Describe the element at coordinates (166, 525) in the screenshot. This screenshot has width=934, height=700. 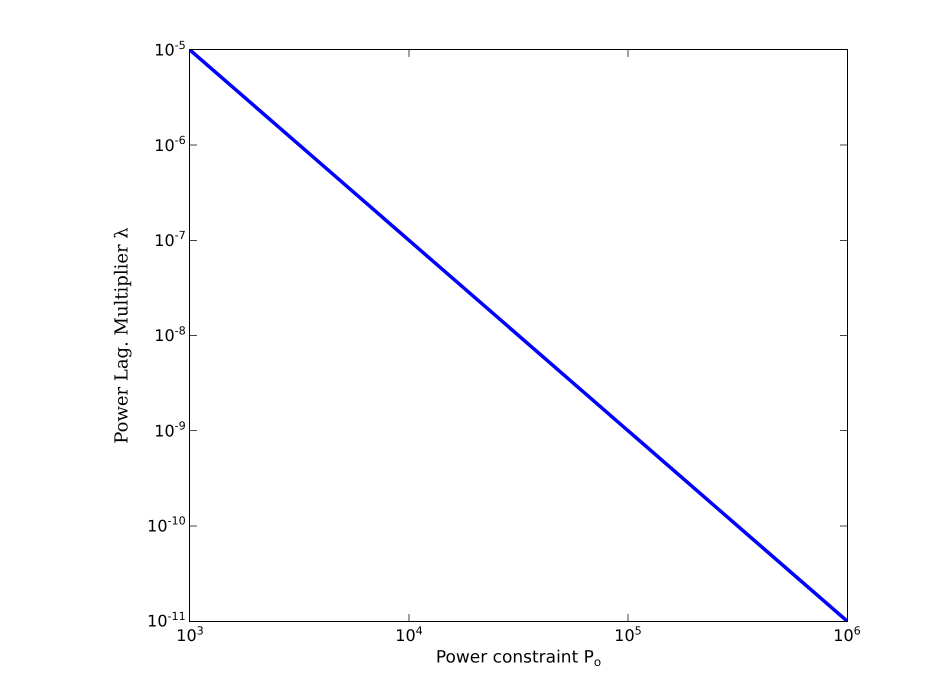
I see `y-tick-label: 10$^{-10}$` at that location.